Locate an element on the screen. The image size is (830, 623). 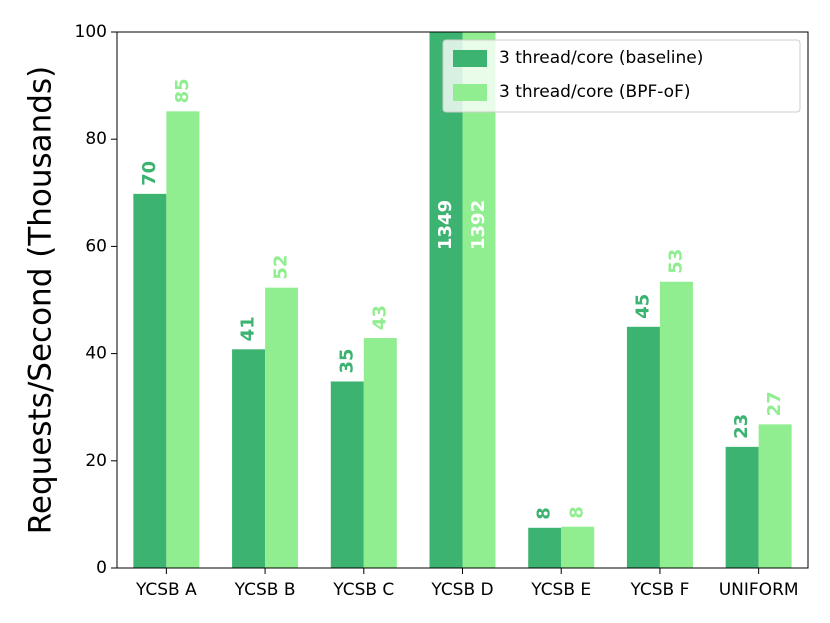
x-tick-label: YCSB C is located at coordinates (363, 590).